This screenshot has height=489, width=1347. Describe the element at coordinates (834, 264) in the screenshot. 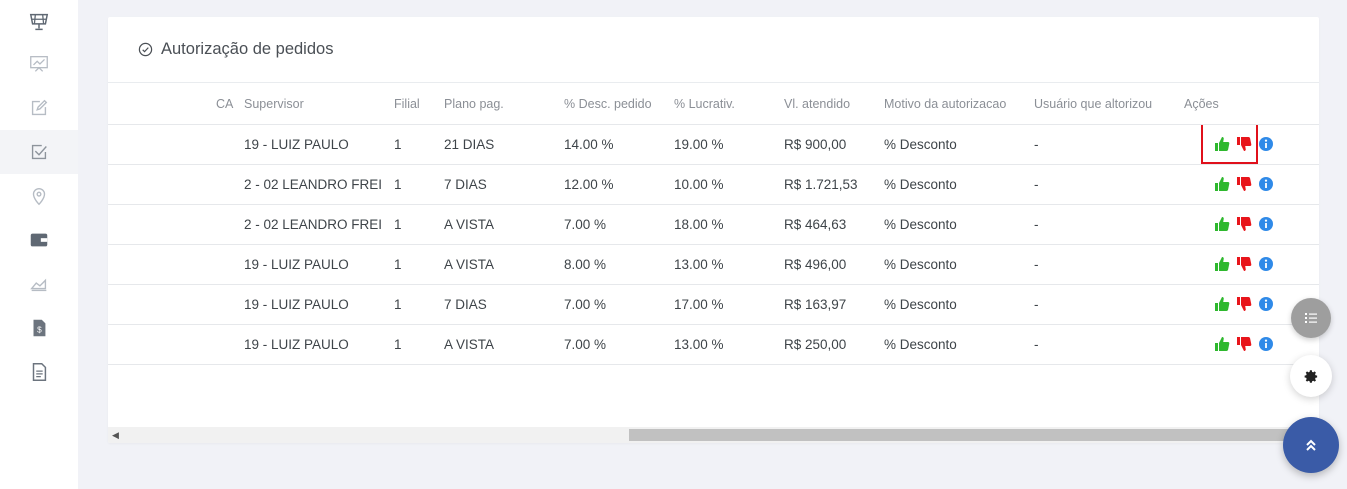

I see `cell-vl-atendido: R$ 496,00` at that location.